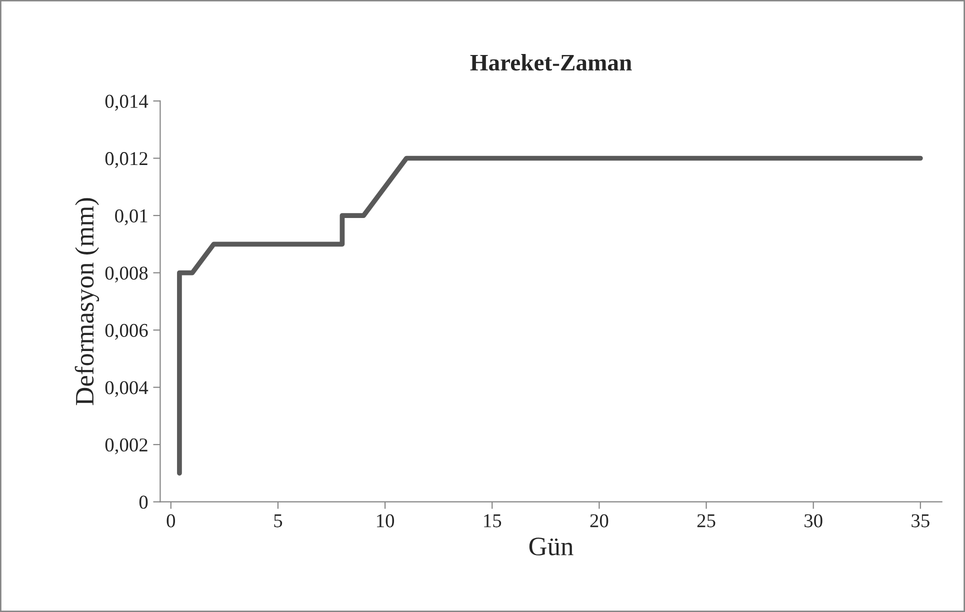  Describe the element at coordinates (126, 389) in the screenshot. I see `y-tick-label: 0,004` at that location.